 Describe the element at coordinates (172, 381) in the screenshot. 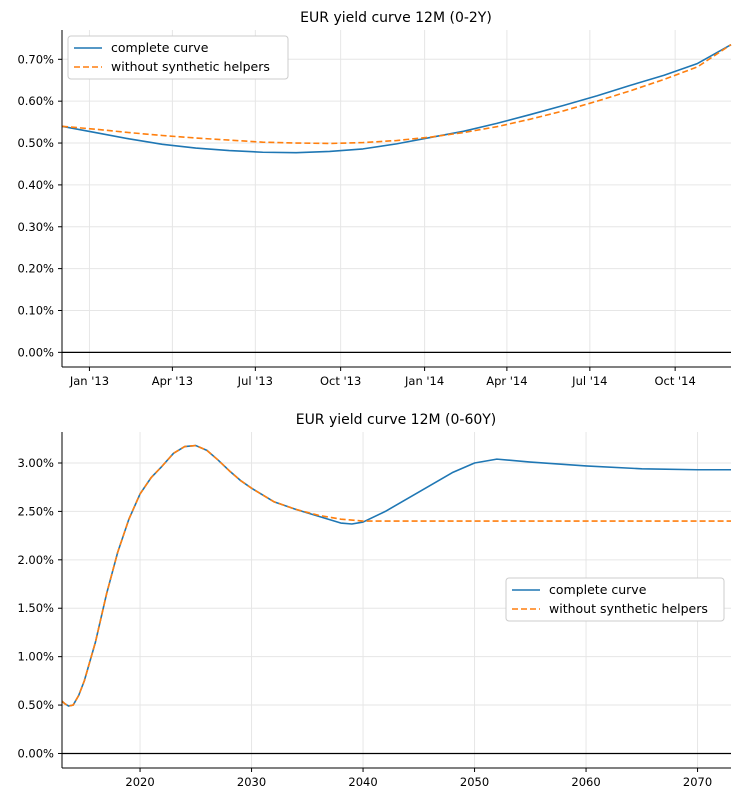

I see `x-tick-label: Apr '13` at that location.